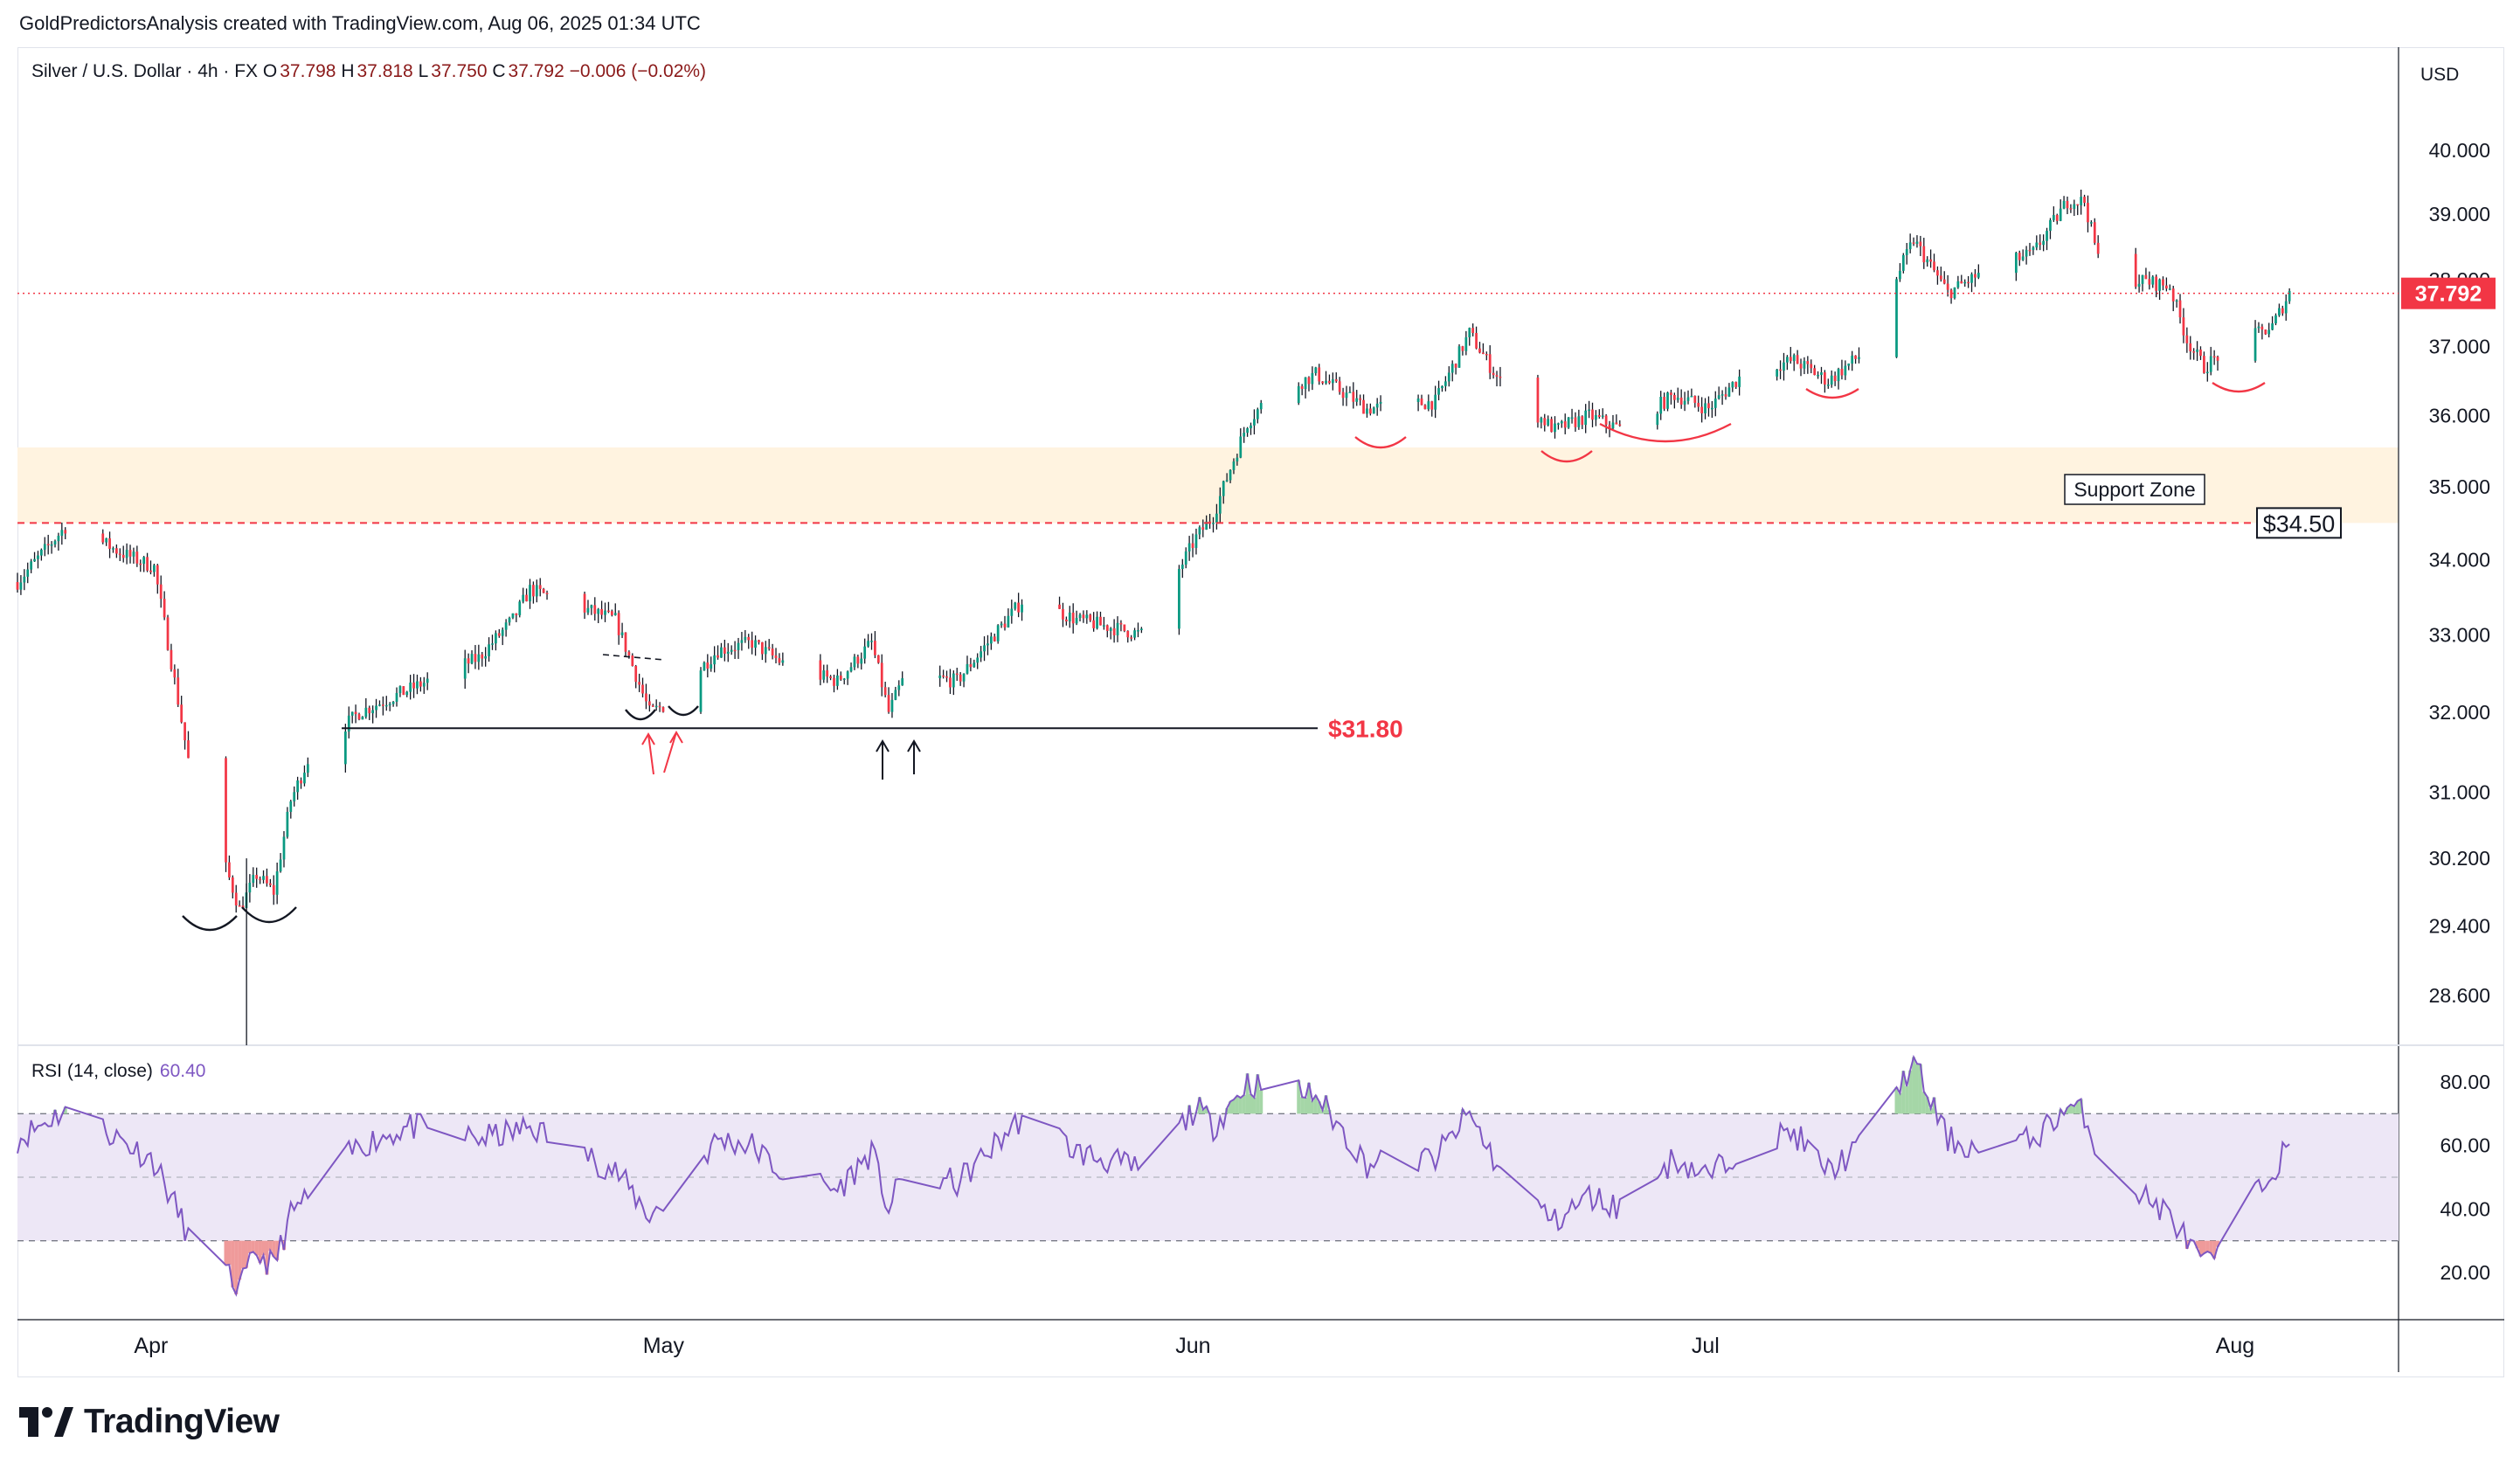 The image size is (2520, 1477). Describe the element at coordinates (149, 1422) in the screenshot. I see `tradingview-logo: TradingView` at that location.